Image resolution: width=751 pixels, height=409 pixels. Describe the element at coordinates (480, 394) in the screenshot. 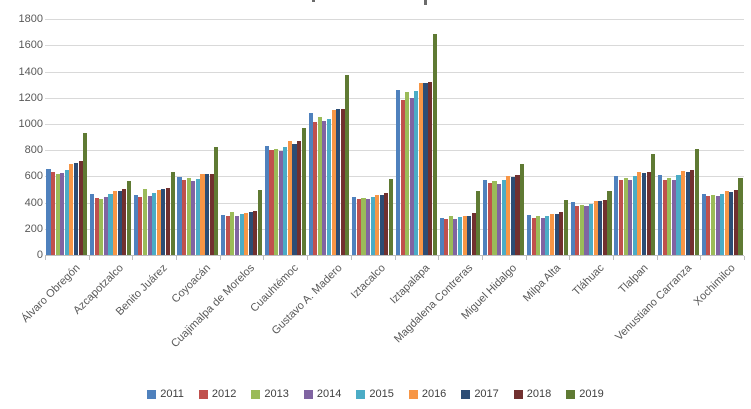

I see `legend-item-2017: 2017` at that location.